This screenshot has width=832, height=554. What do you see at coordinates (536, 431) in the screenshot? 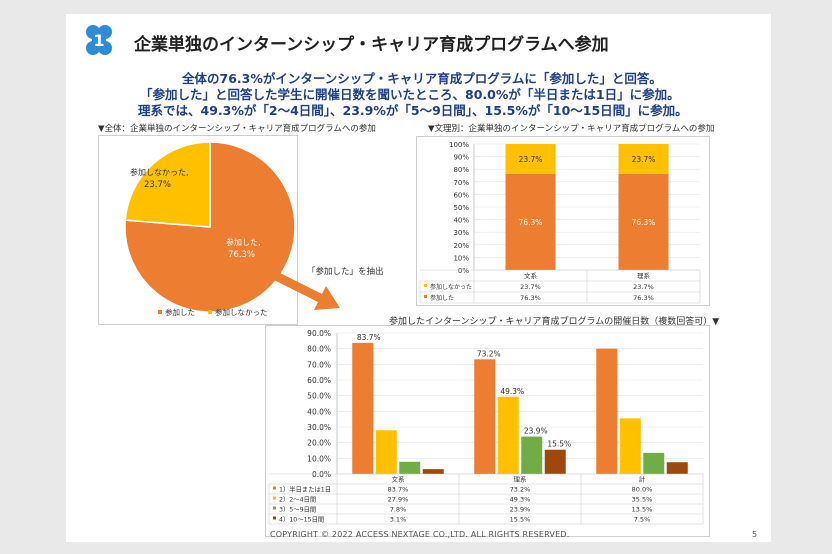
I see `data-label: 23.9%` at bounding box center [536, 431].